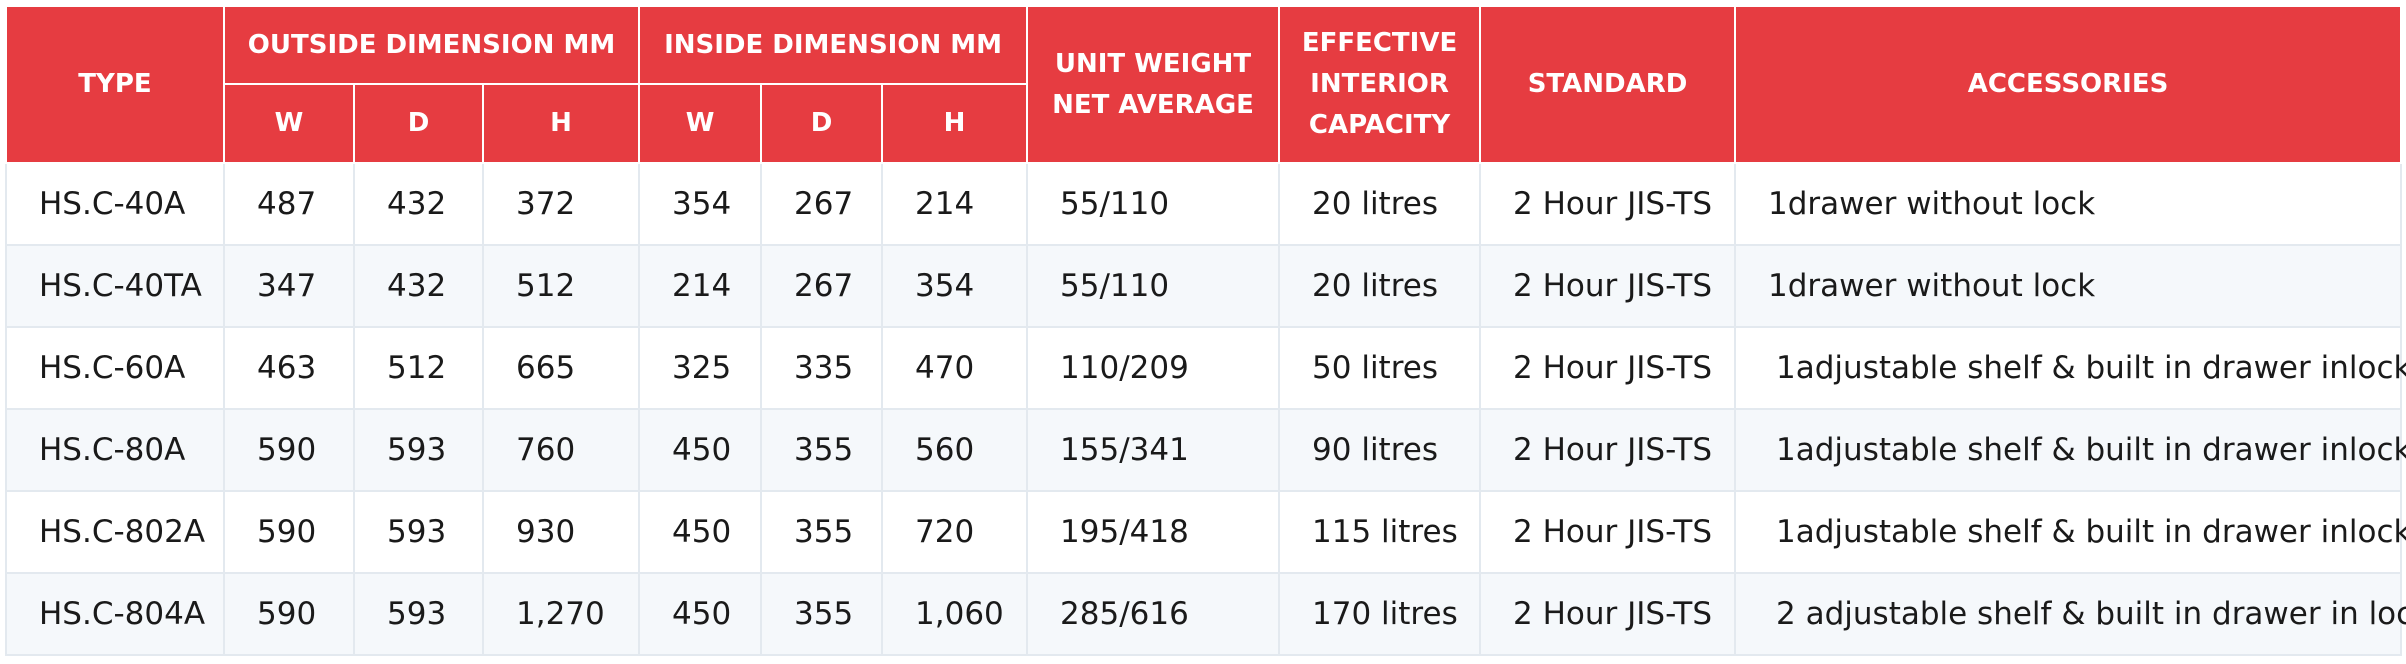 The width and height of the screenshot is (2406, 664). I want to click on cell-outside-h: 372, so click(561, 204).